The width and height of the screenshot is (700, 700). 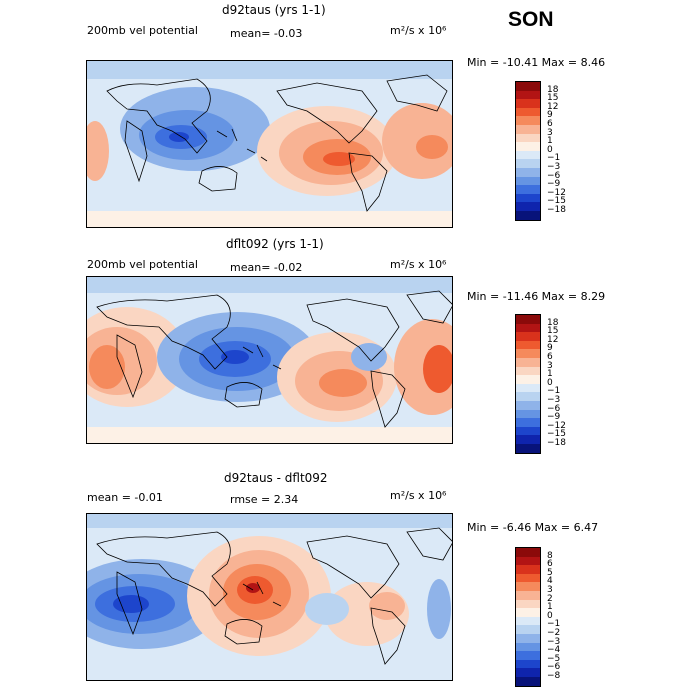 What do you see at coordinates (533, 527) in the screenshot?
I see `panel-3-minmax: Min = -6.46 Max = 6.47` at bounding box center [533, 527].